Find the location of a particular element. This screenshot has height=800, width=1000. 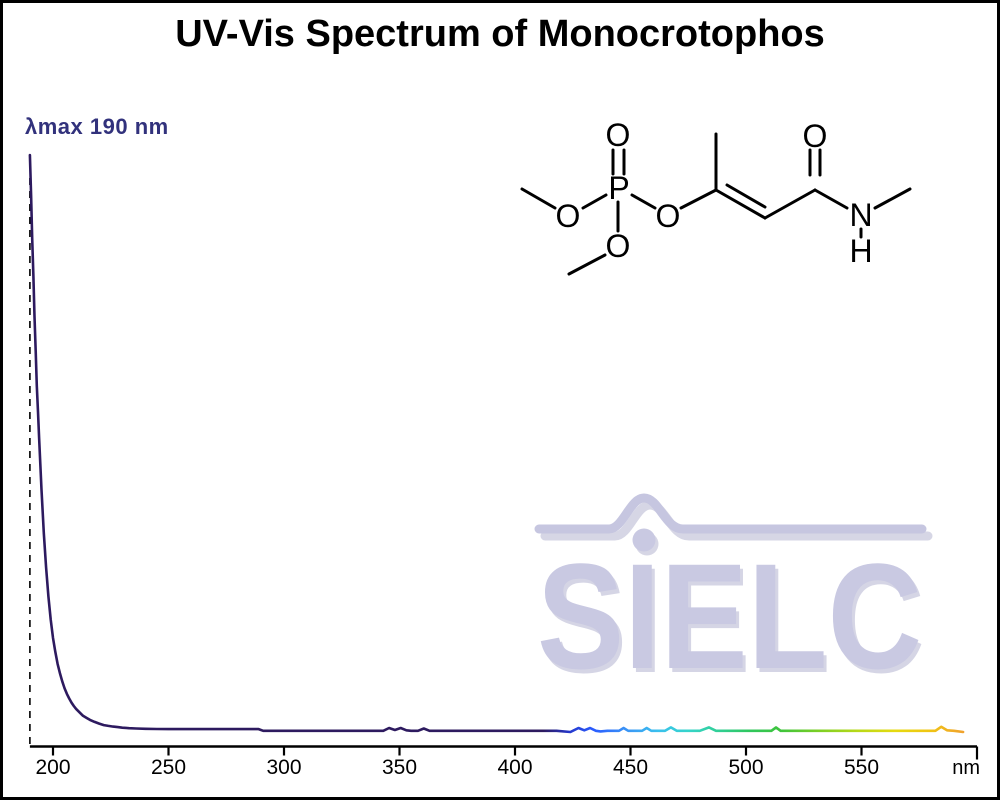

logo-text: SIELC is located at coordinates (729, 607).